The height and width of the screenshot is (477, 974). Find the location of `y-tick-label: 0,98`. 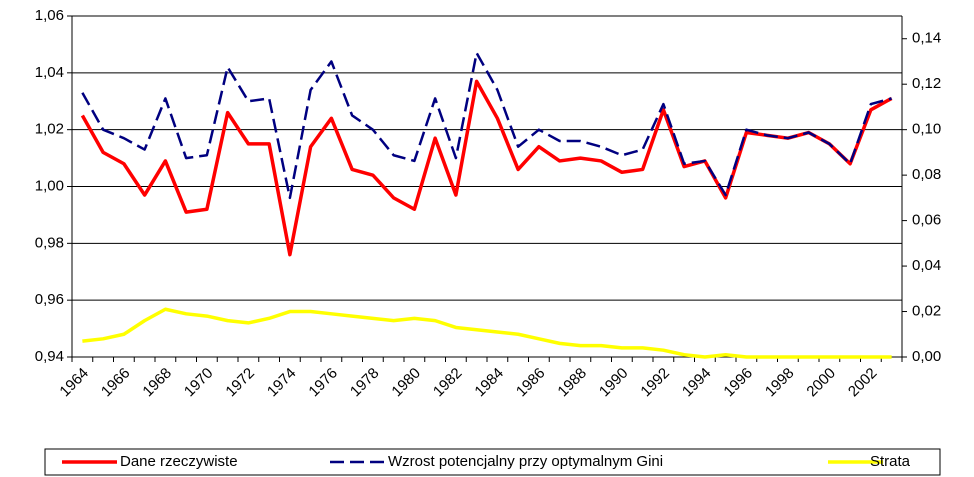

y-tick-label: 0,98 is located at coordinates (49, 242).